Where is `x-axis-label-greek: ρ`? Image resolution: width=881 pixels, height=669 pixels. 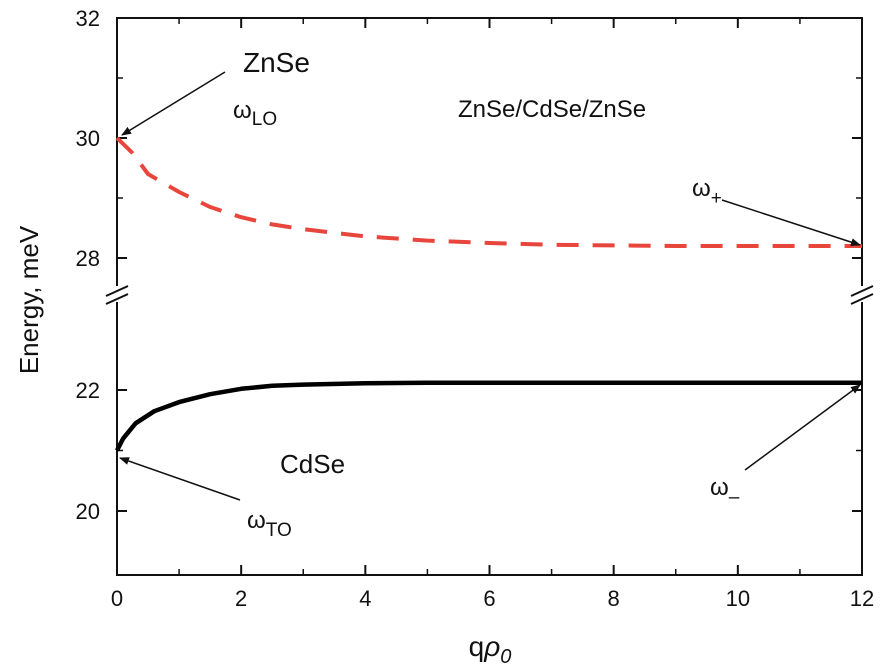
x-axis-label-greek: ρ is located at coordinates (491, 646).